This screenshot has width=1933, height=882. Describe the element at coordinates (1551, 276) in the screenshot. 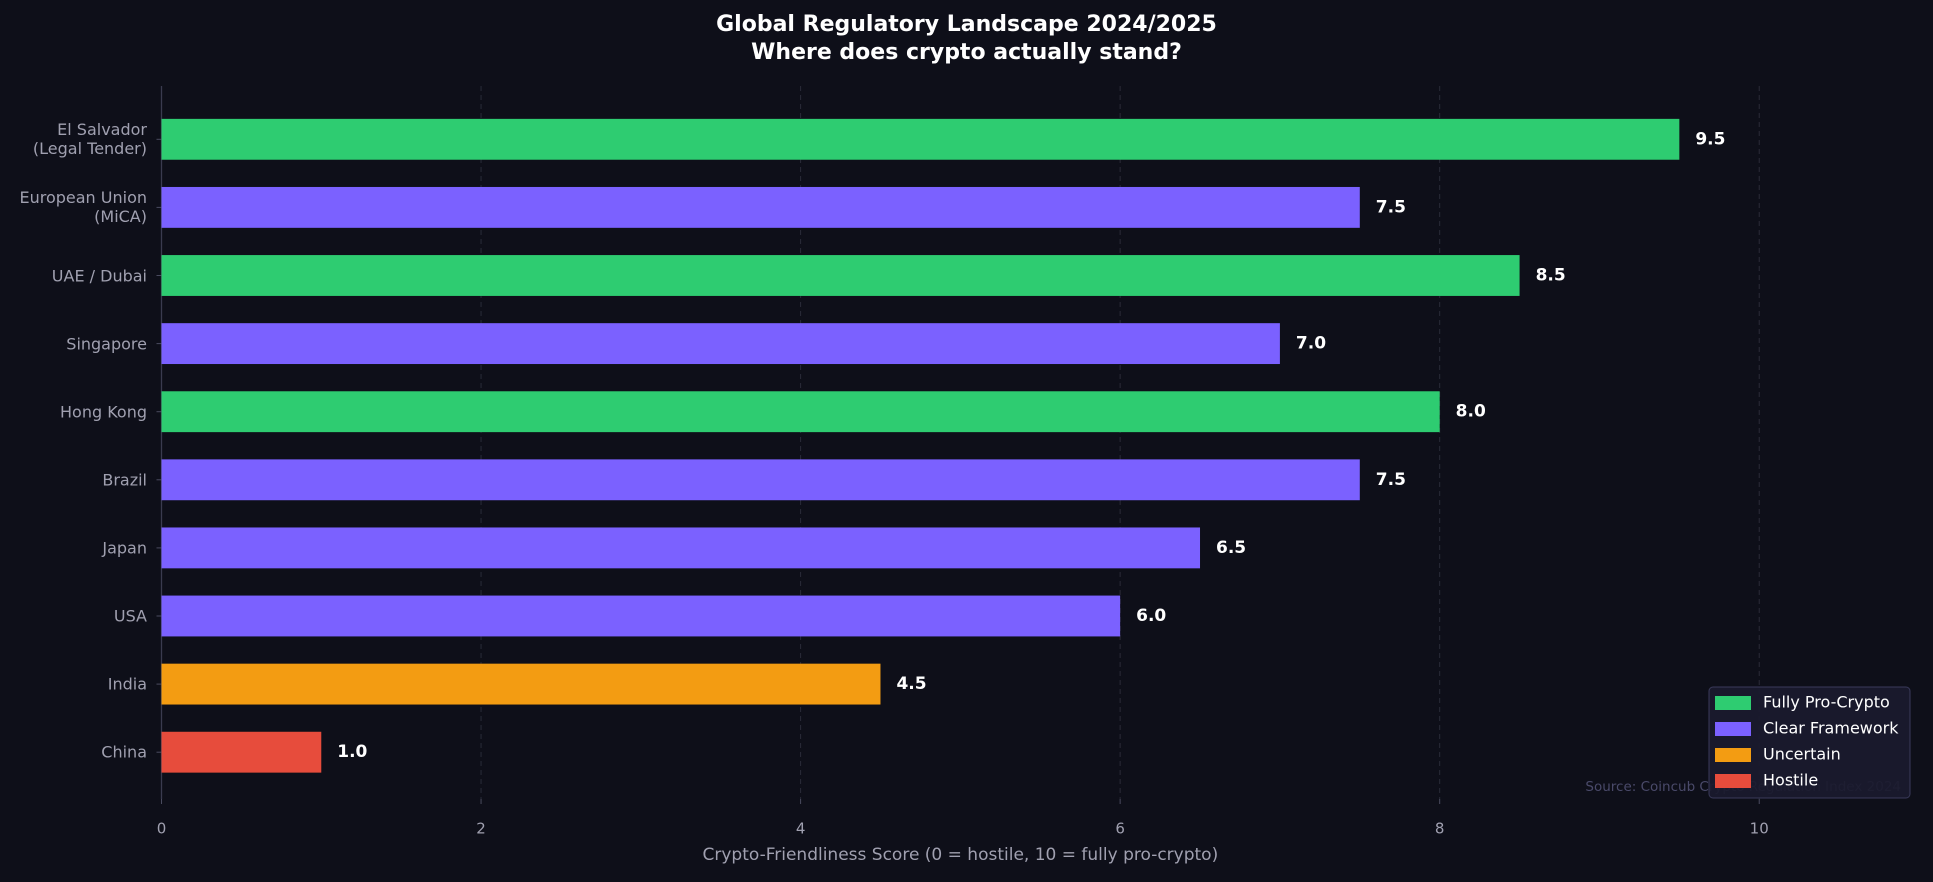

I see `value-label: 8.5` at that location.